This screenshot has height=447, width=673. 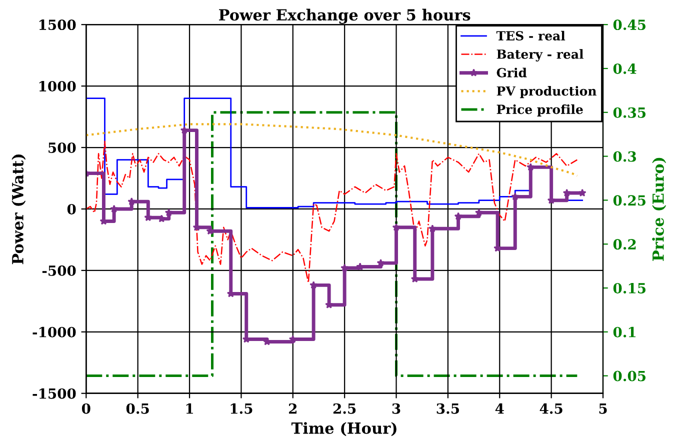 I want to click on y2-tick-label: 0.05, so click(x=629, y=376).